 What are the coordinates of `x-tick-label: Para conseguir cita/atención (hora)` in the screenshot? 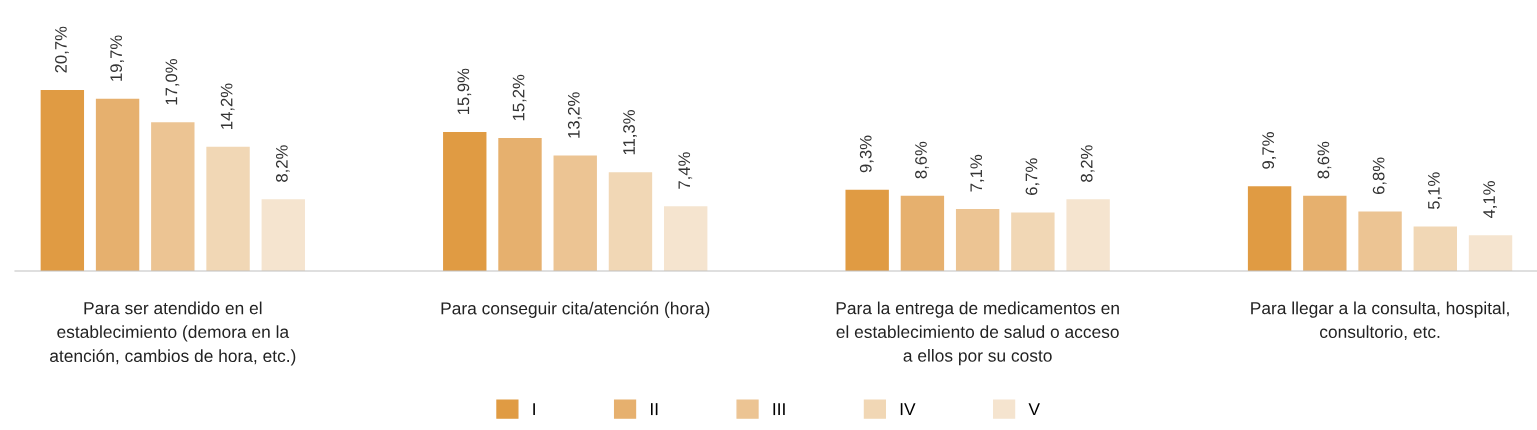 It's located at (575, 309).